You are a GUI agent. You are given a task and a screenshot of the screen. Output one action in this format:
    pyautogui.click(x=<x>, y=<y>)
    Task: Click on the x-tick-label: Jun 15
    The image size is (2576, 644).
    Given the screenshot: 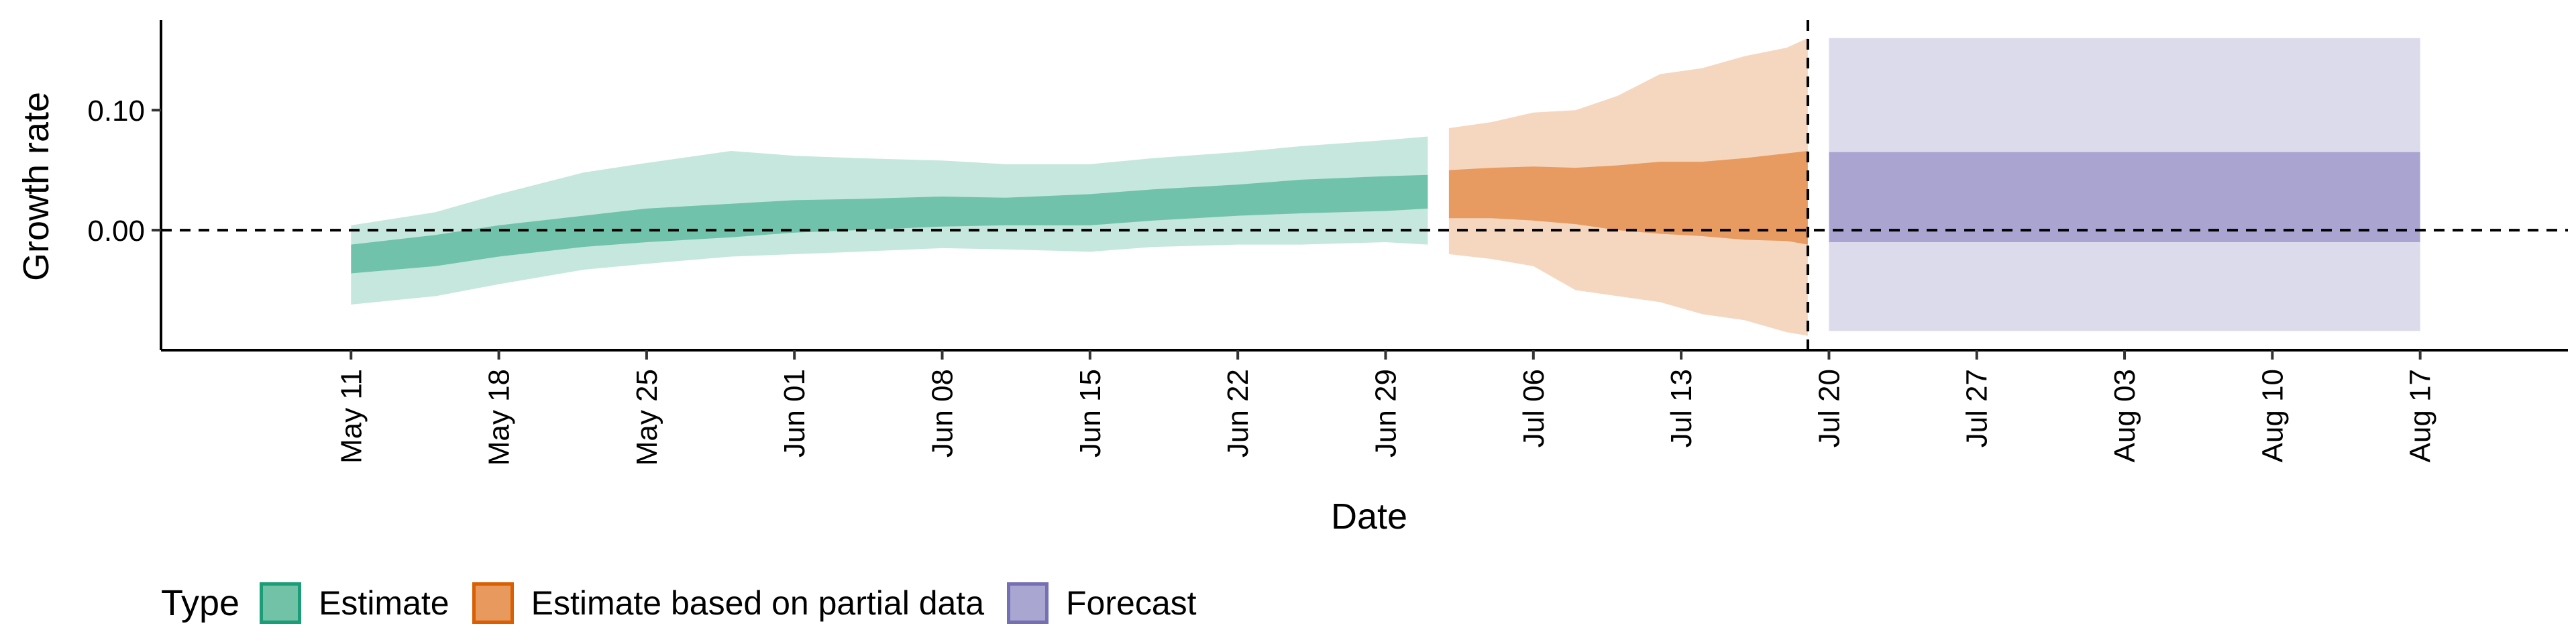 What is the action you would take?
    pyautogui.click(x=1090, y=413)
    